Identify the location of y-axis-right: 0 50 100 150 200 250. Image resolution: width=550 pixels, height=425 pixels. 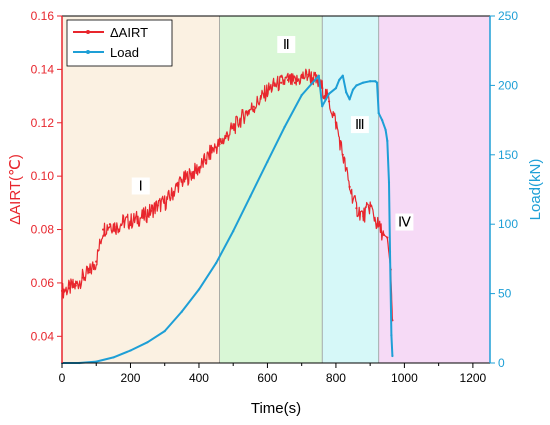
(503, 189).